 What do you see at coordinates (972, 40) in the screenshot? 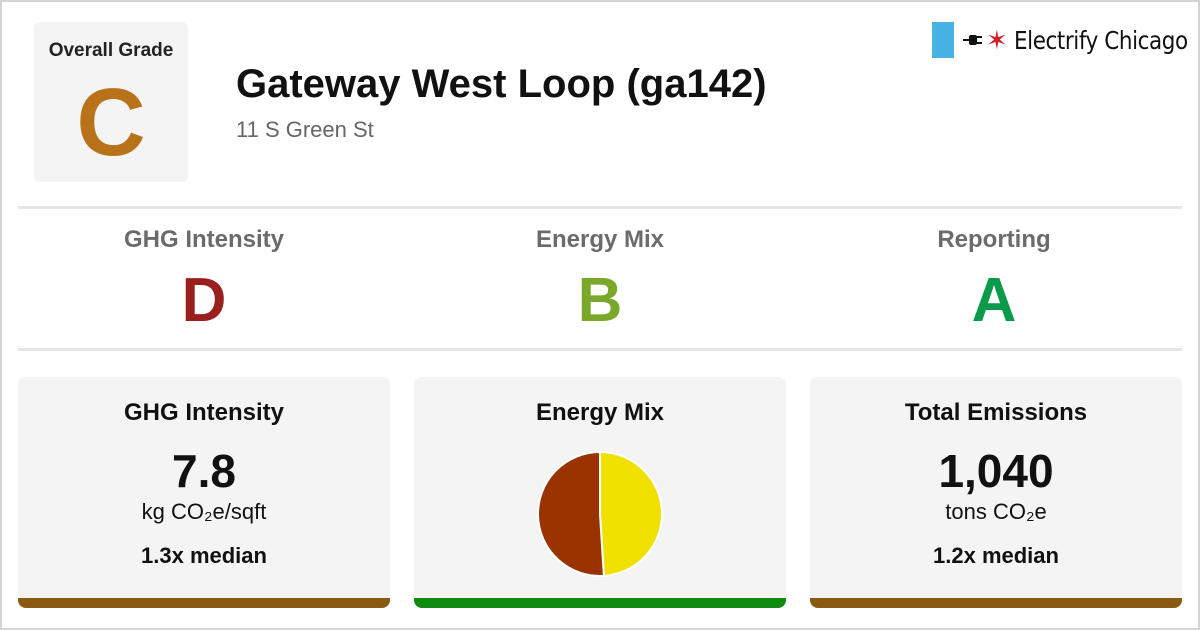
I see `plug-icon` at bounding box center [972, 40].